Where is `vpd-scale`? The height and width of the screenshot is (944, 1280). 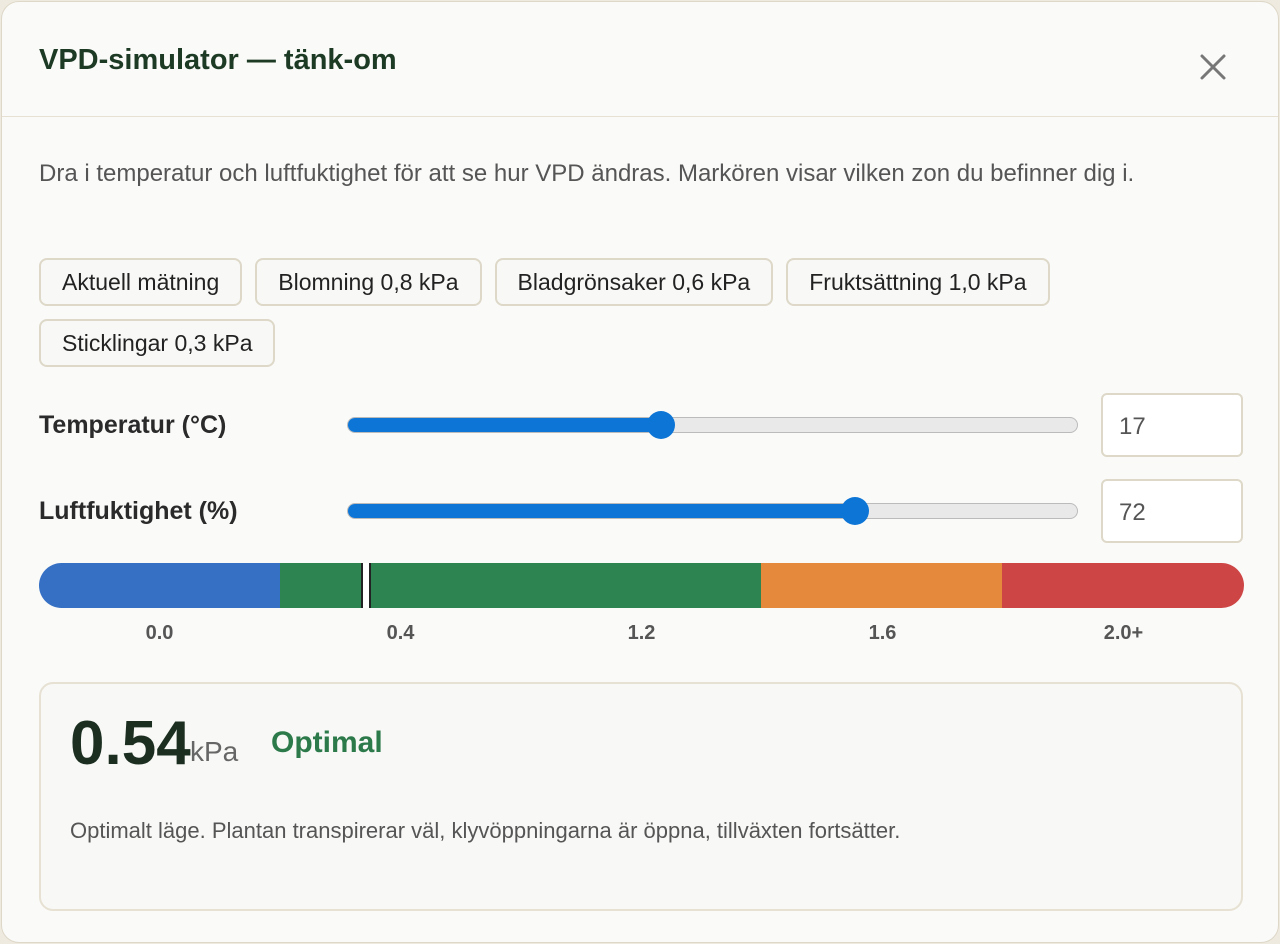
vpd-scale is located at coordinates (641, 585).